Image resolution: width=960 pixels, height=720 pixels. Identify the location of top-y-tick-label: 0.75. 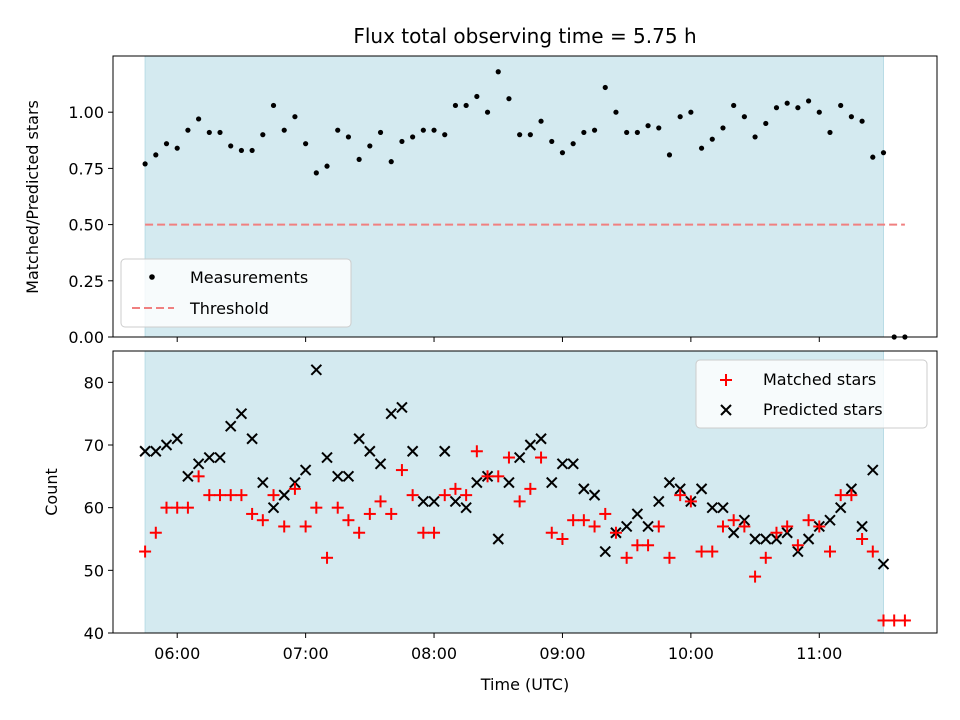
(86, 168).